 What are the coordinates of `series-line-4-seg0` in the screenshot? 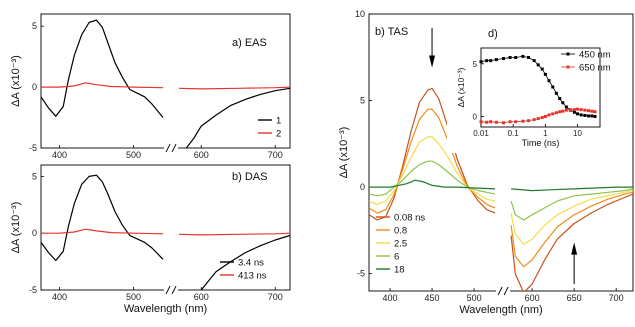 It's located at (432, 184).